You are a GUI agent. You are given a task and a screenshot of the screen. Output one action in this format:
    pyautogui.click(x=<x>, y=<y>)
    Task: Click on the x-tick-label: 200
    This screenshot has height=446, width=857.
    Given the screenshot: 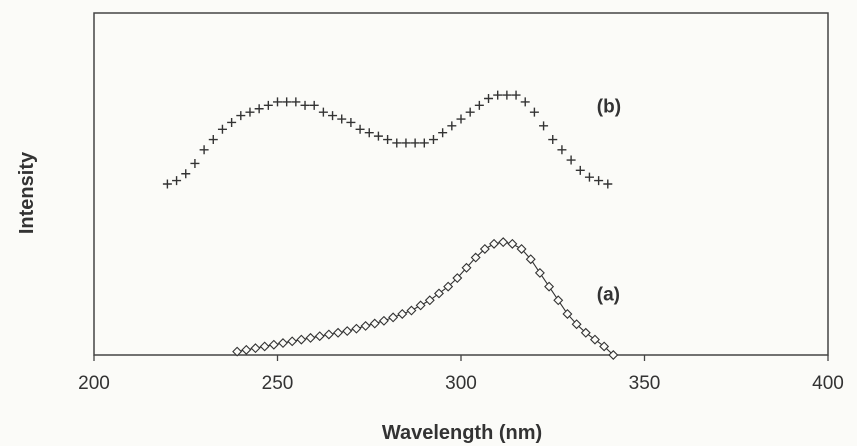 What is the action you would take?
    pyautogui.click(x=94, y=383)
    